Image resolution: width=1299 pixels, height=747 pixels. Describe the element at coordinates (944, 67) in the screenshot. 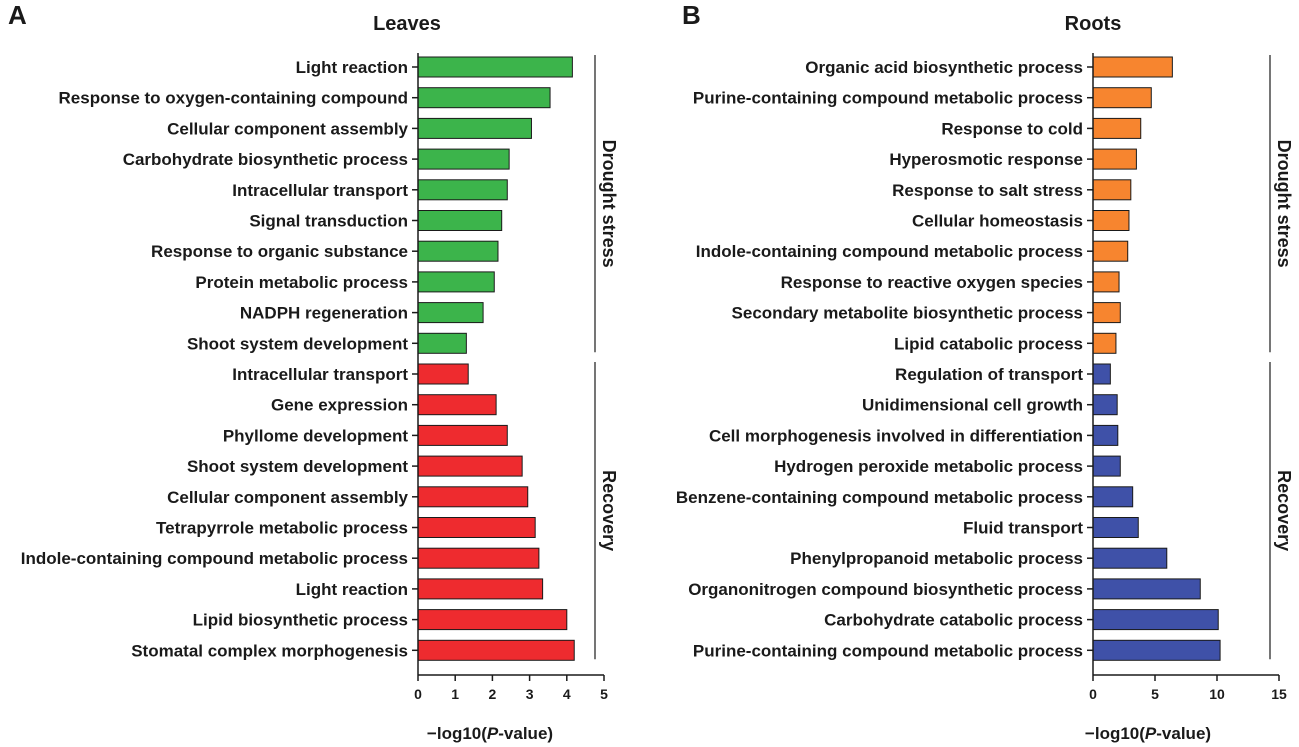

I see `category-label: Organic acid biosynthetic process` at that location.